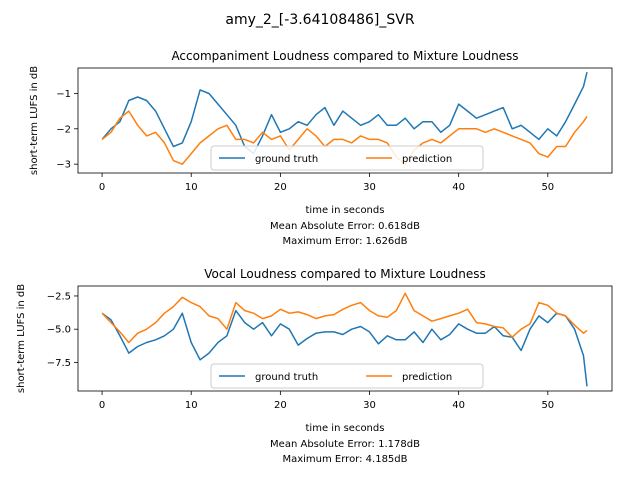 This screenshot has height=480, width=640. Describe the element at coordinates (344, 459) in the screenshot. I see `error-annotation: Maximum Error: 4.185dB` at that location.